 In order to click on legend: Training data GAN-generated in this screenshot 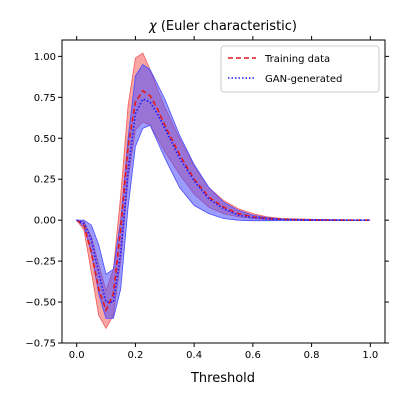, I will do `click(300, 69)`.